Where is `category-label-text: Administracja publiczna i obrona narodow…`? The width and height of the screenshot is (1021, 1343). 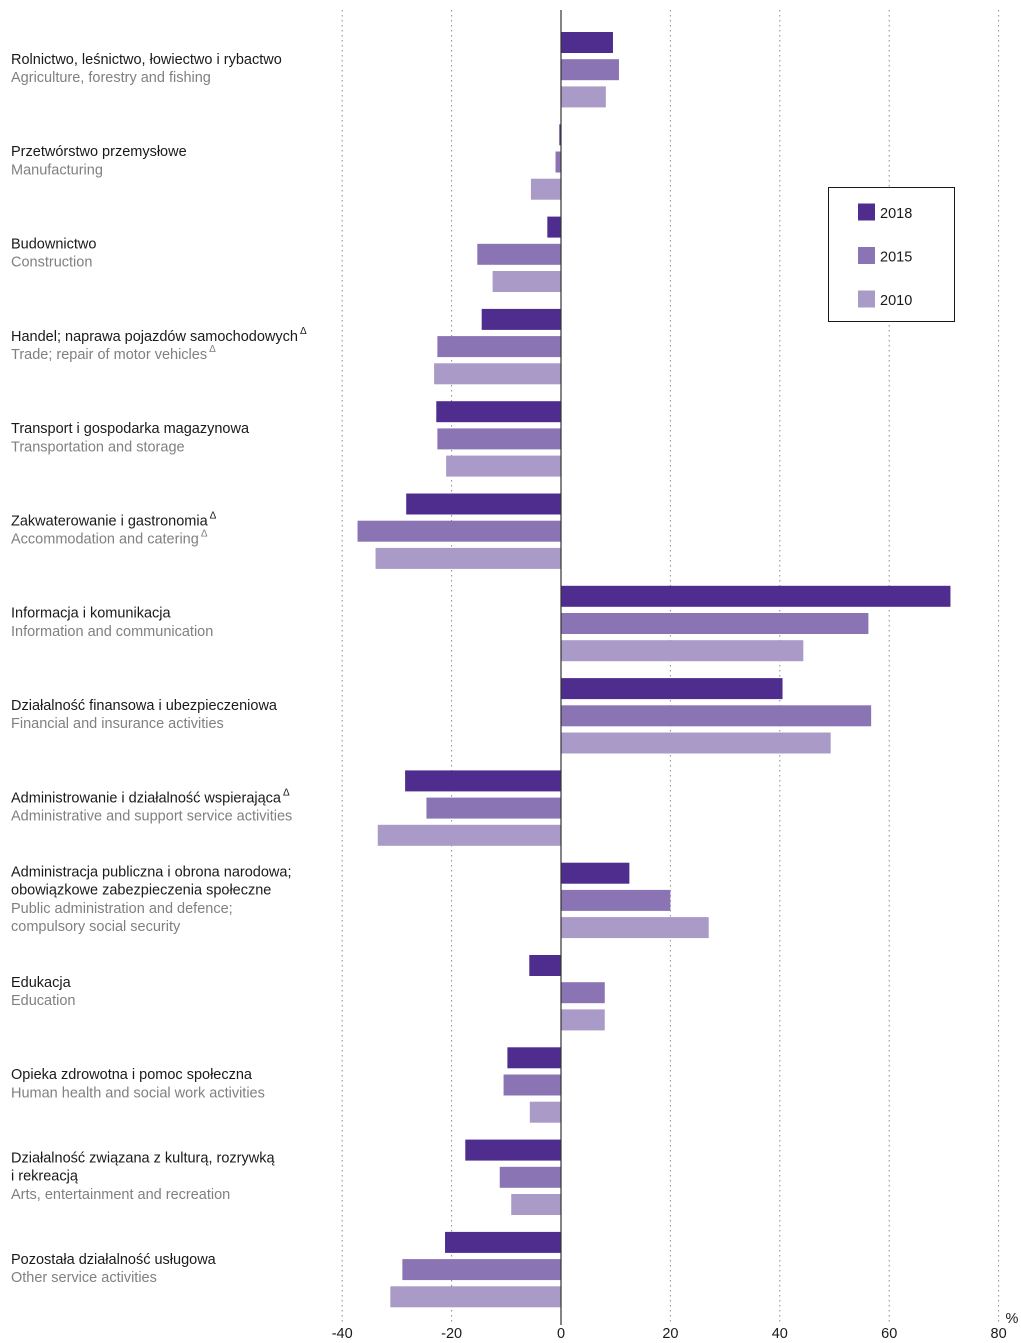
category-label-text: Administracja publiczna i obrona narodow… is located at coordinates (151, 872).